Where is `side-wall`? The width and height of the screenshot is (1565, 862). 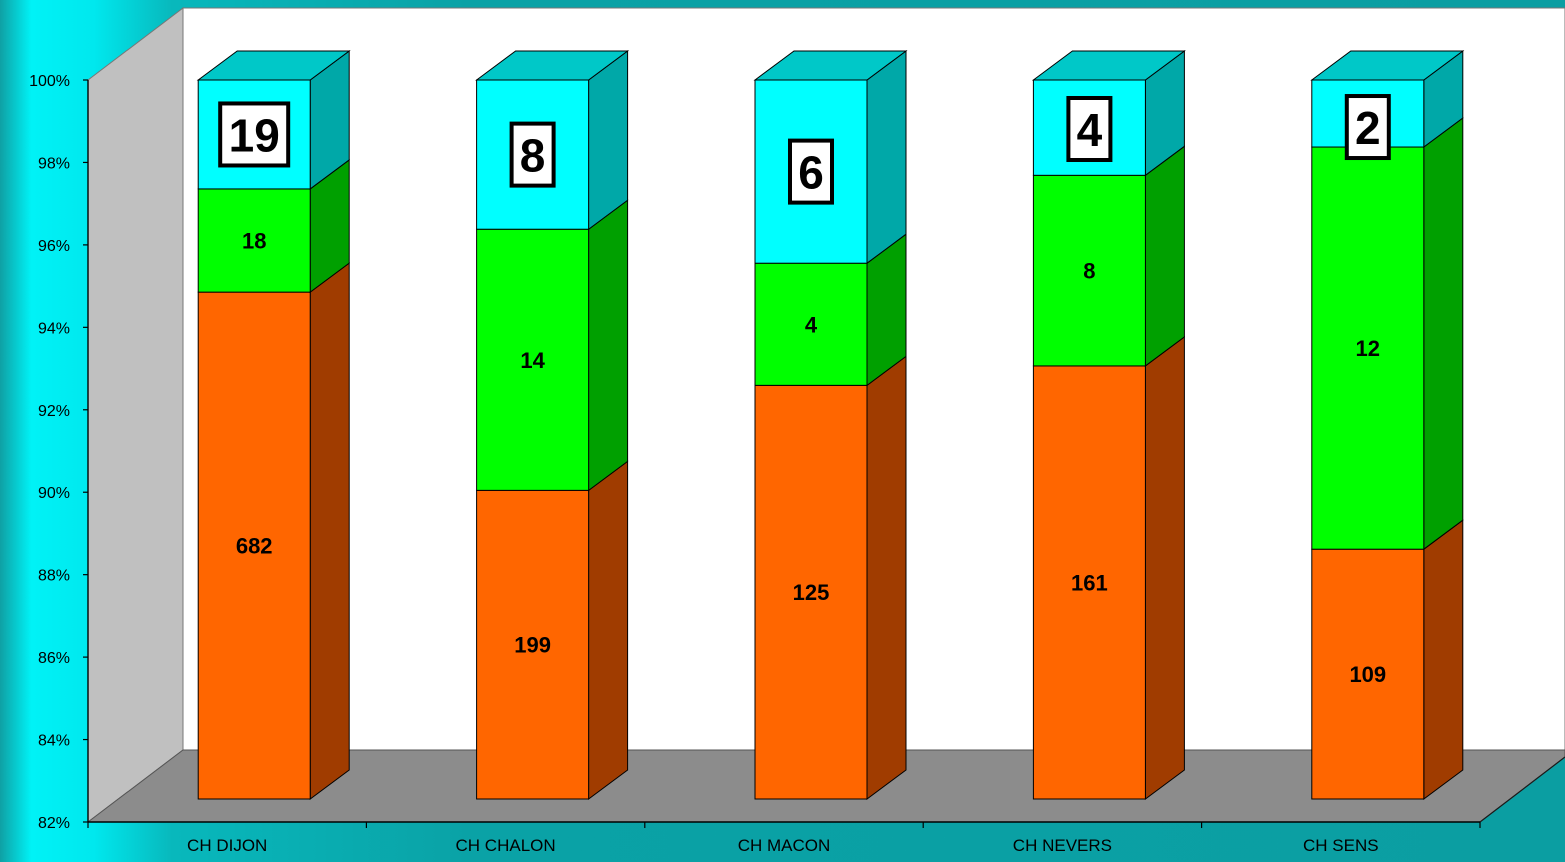
side-wall is located at coordinates (135, 415).